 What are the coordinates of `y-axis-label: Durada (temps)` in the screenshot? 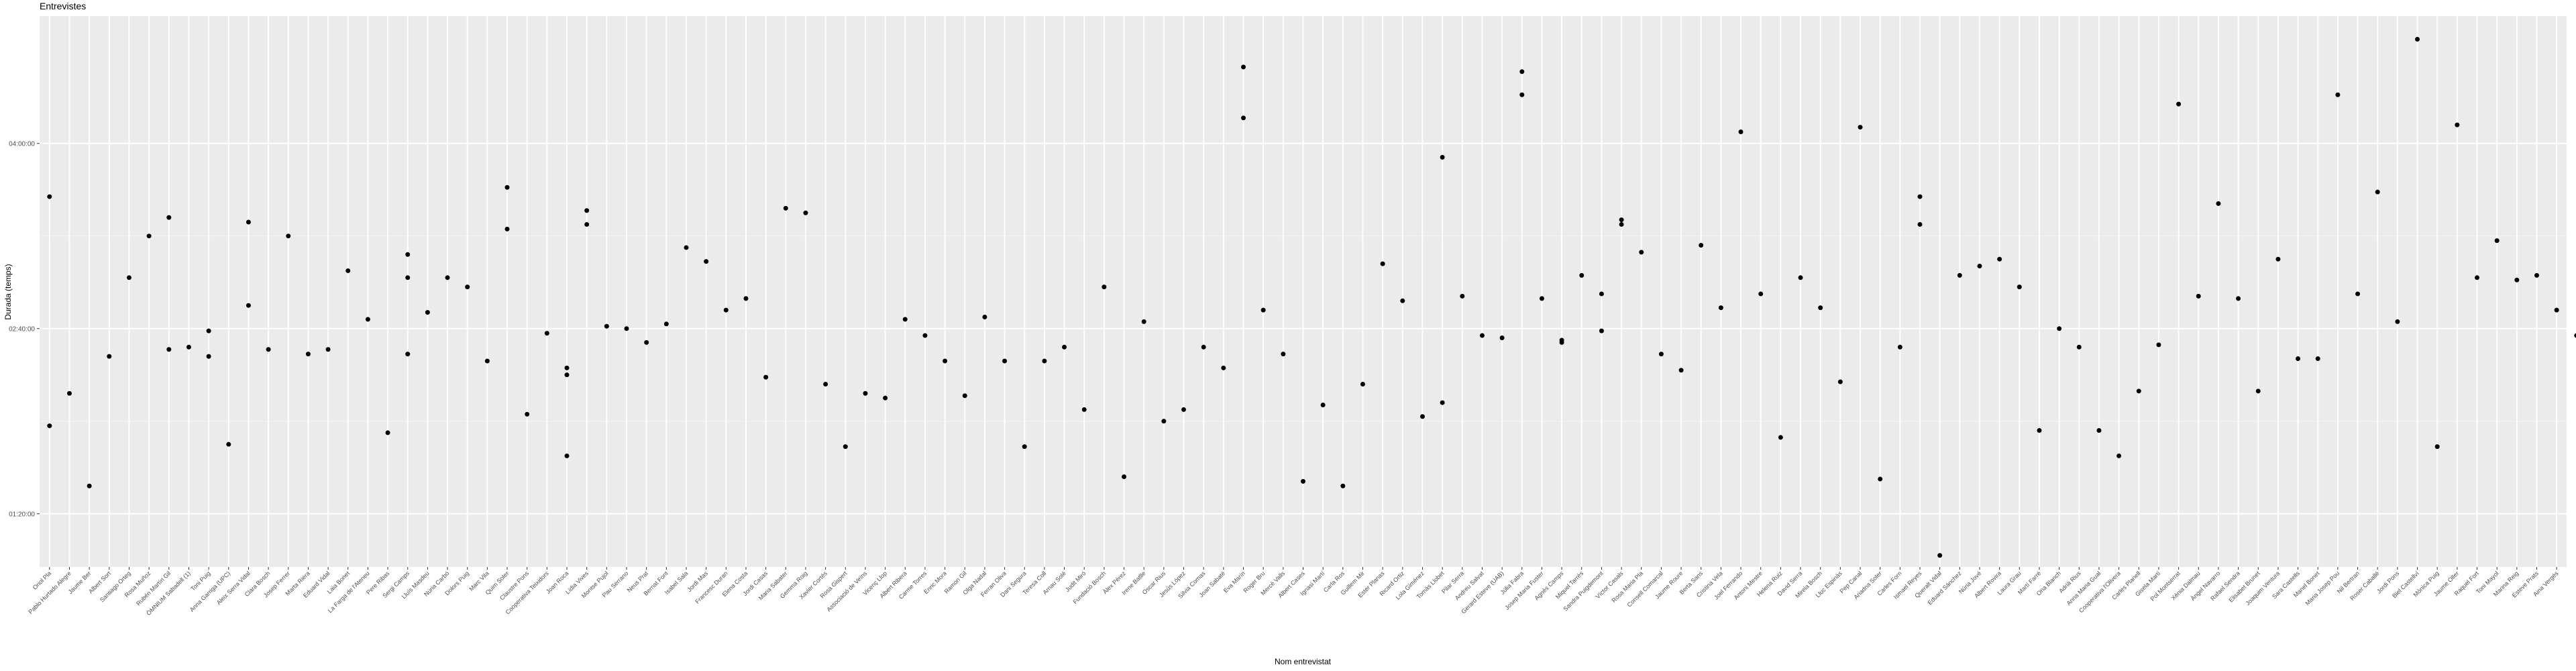 It's located at (8, 292).